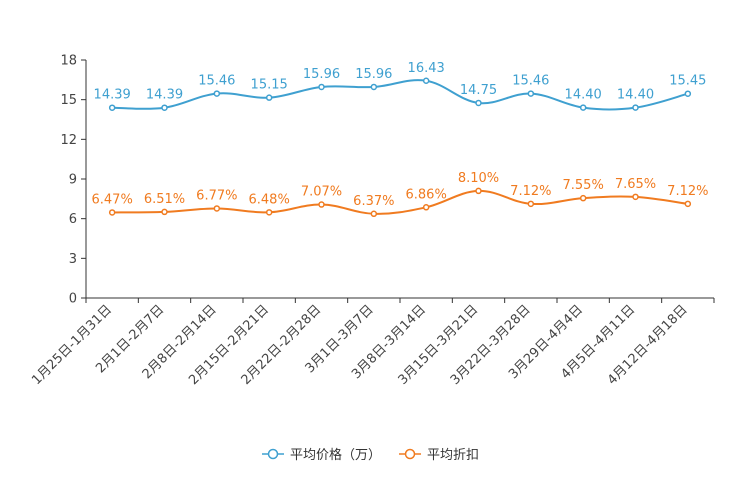 The width and height of the screenshot is (744, 496). I want to click on legend-item-discount: 平均折扣, so click(439, 455).